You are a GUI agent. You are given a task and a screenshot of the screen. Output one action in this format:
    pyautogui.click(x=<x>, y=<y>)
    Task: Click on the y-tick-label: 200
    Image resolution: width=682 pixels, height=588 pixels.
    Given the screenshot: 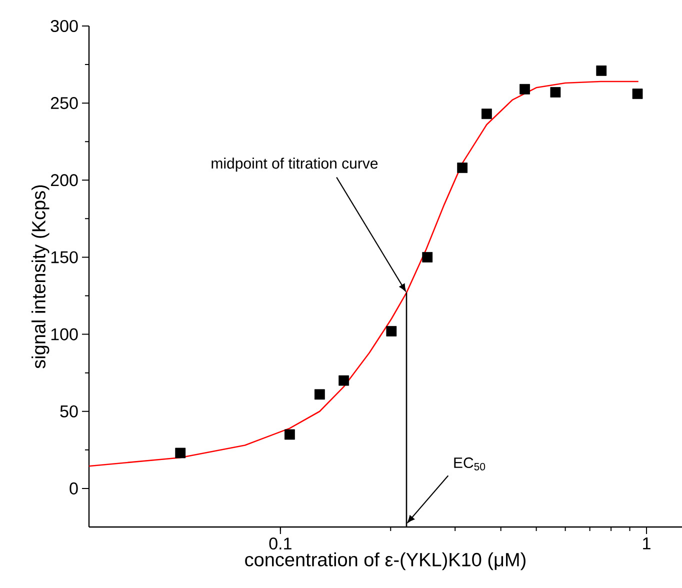 What is the action you would take?
    pyautogui.click(x=64, y=180)
    